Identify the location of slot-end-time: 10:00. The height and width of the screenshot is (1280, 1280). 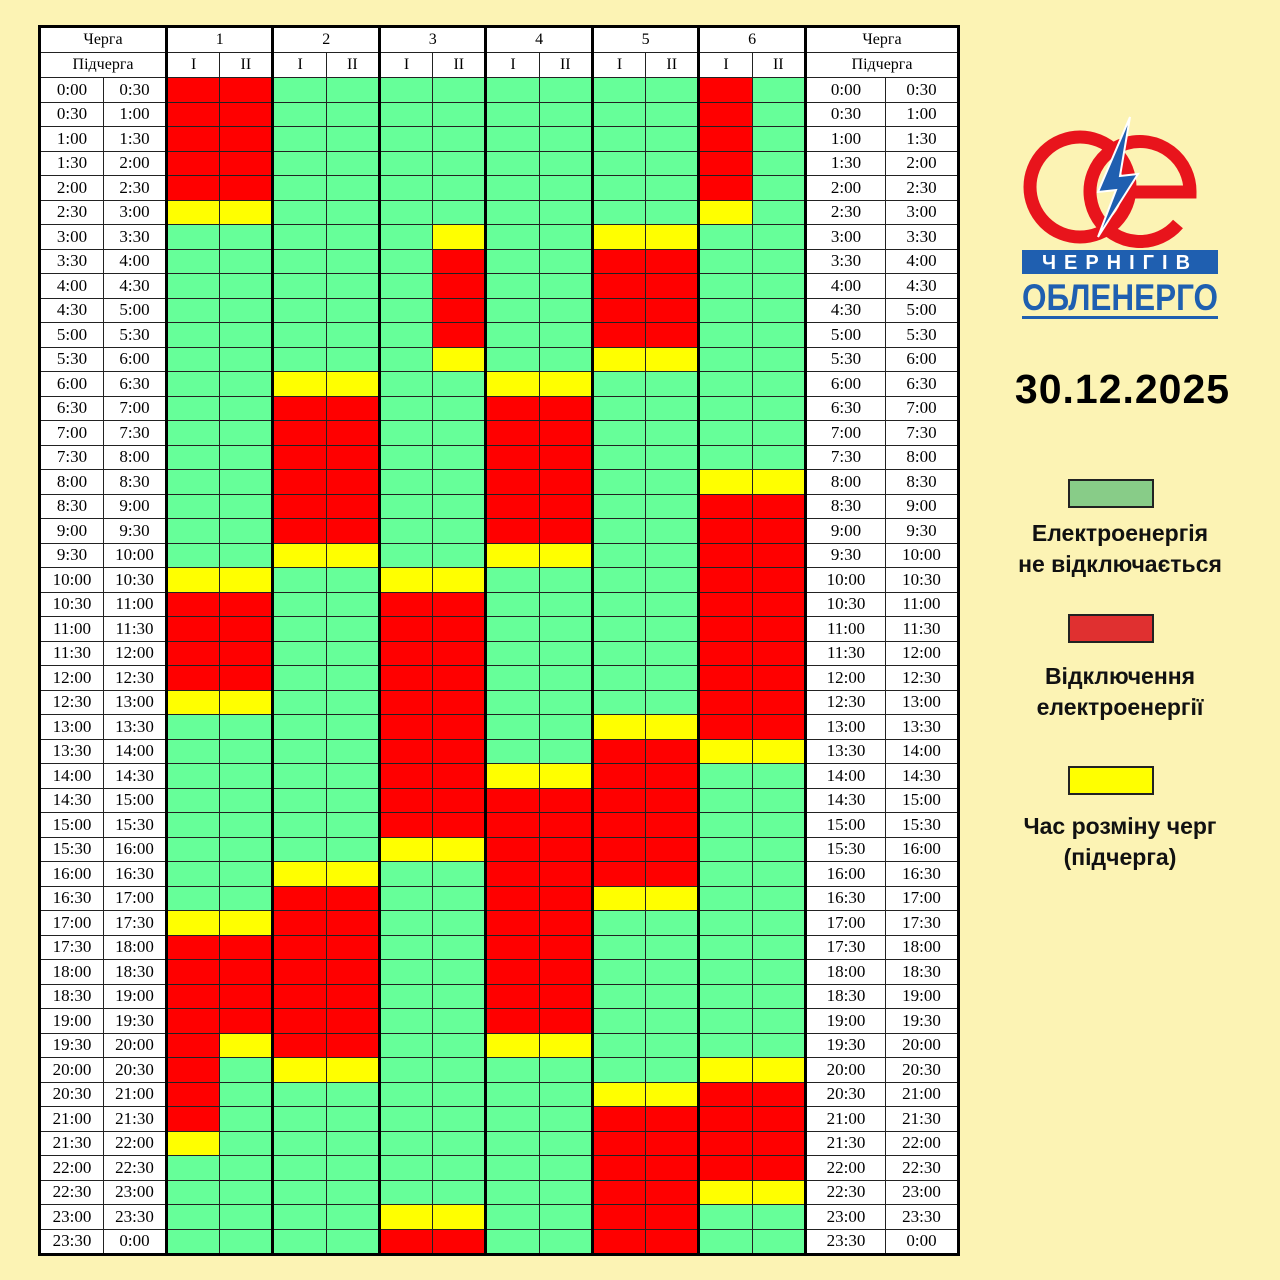
(135, 555).